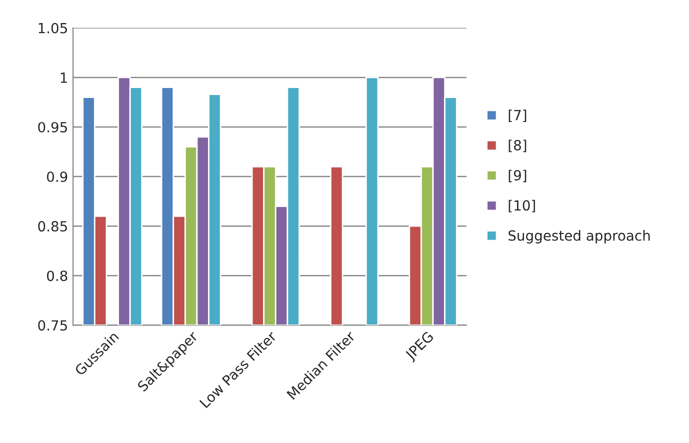  I want to click on y-tick-label: 0.9, so click(57, 177).